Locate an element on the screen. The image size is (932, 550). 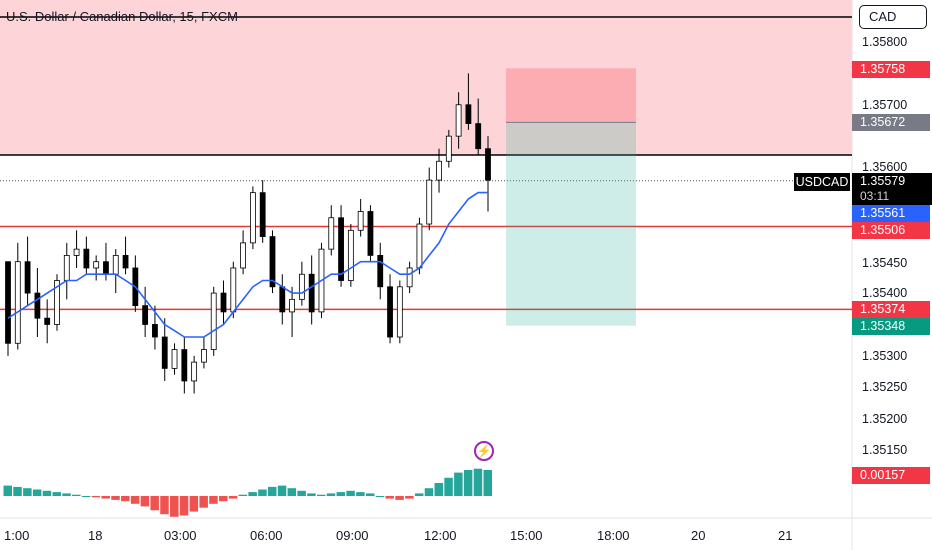
last-price-tag: 1.35579 03:11 is located at coordinates (892, 189).